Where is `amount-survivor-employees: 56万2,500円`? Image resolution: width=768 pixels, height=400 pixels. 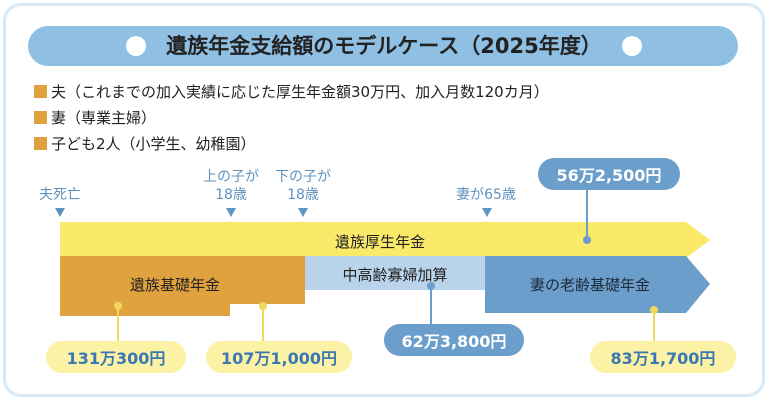
amount-survivor-employees: 56万2,500円 is located at coordinates (609, 174).